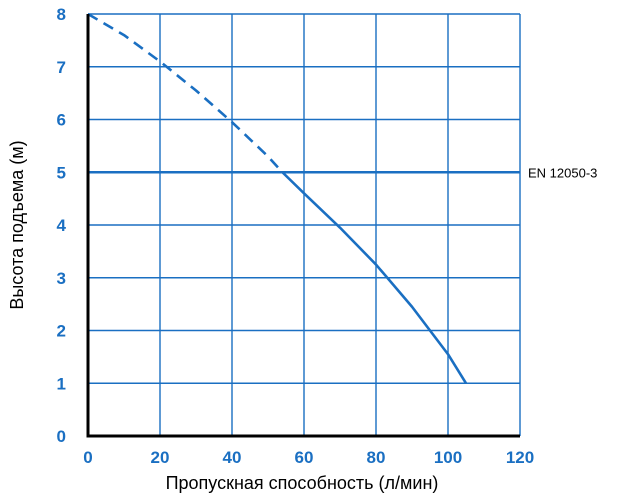 This screenshot has width=618, height=497. I want to click on x-axis-title: Пропускная способность (л/мин), so click(302, 483).